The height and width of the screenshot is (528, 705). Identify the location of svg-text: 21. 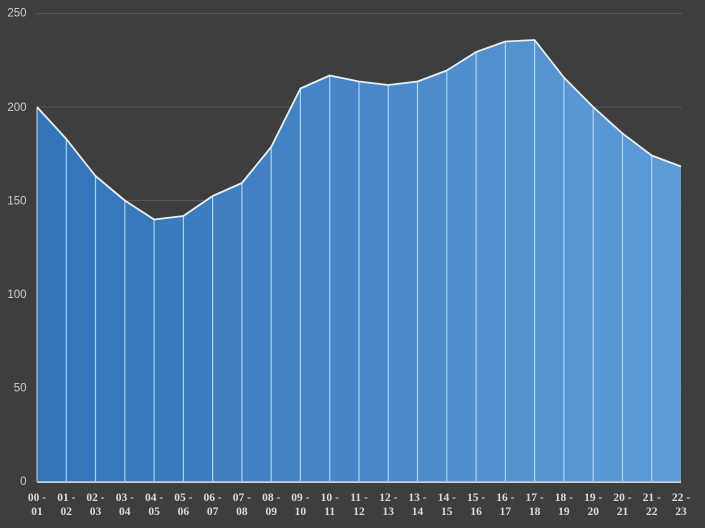
(623, 512).